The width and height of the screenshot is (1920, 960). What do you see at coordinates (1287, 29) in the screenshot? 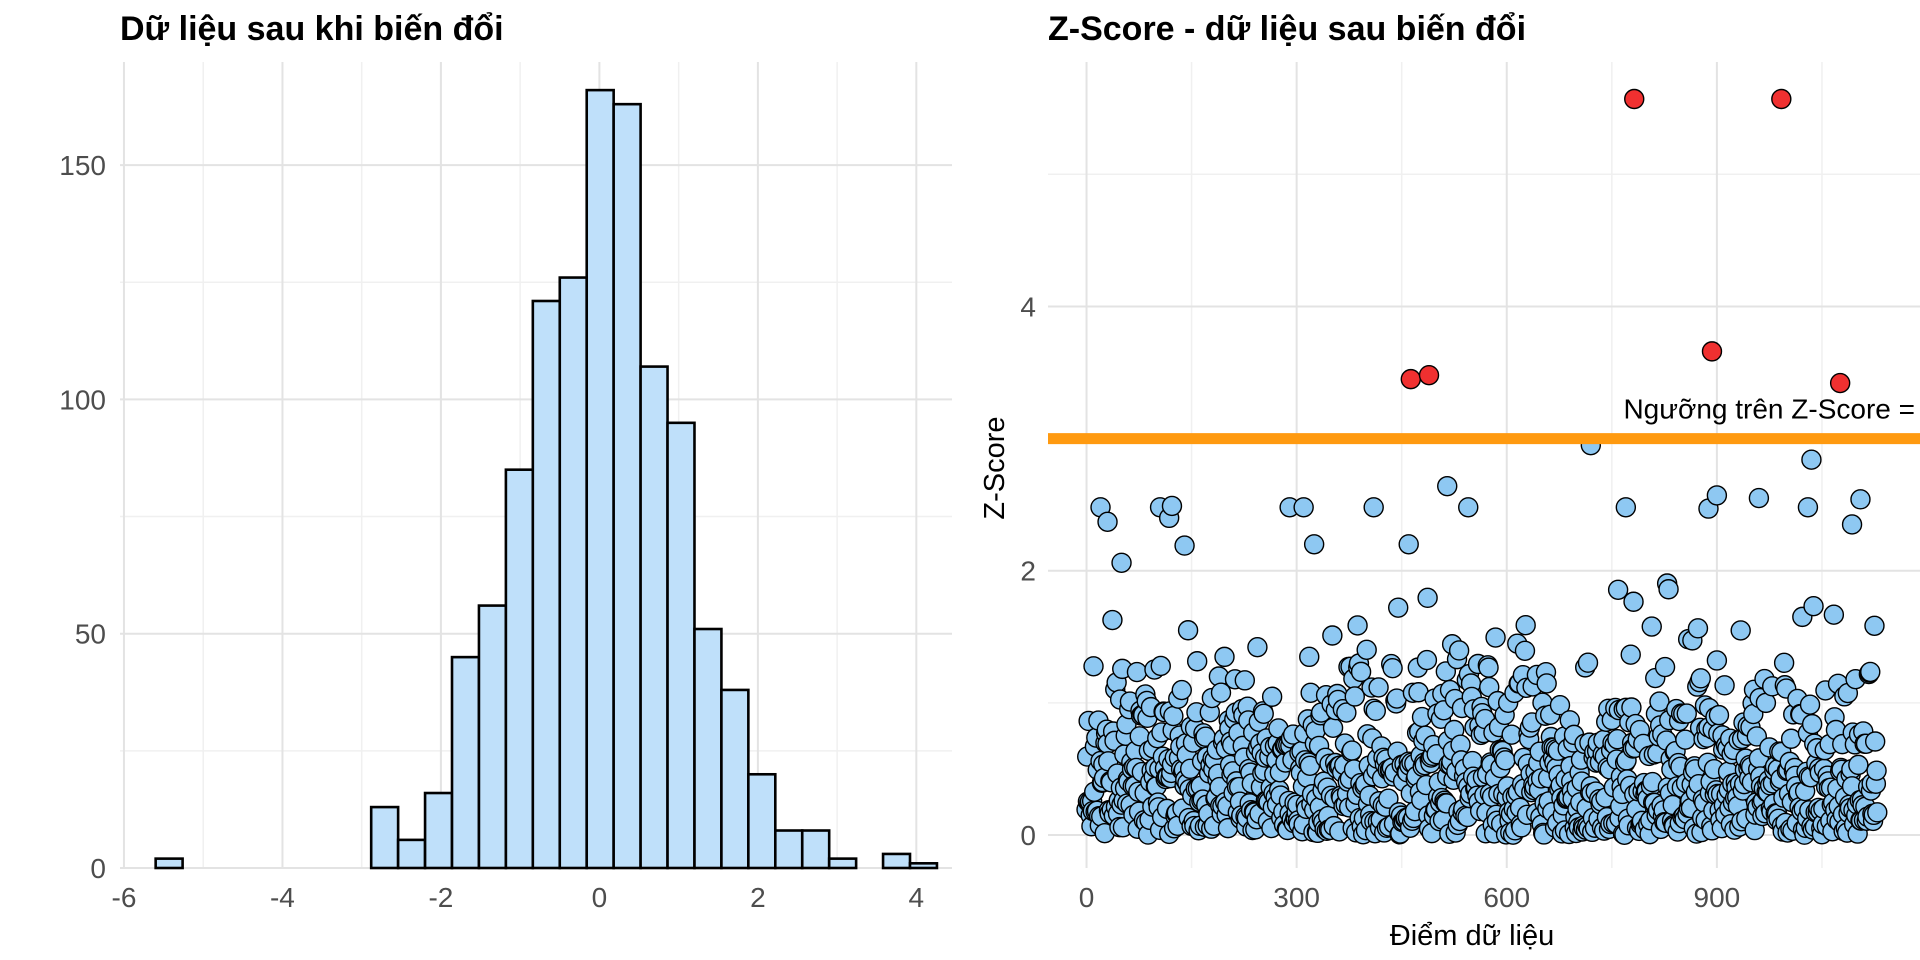
I see `zscore-title: Z-Score - dữ liệu sau biến đổi` at bounding box center [1287, 29].